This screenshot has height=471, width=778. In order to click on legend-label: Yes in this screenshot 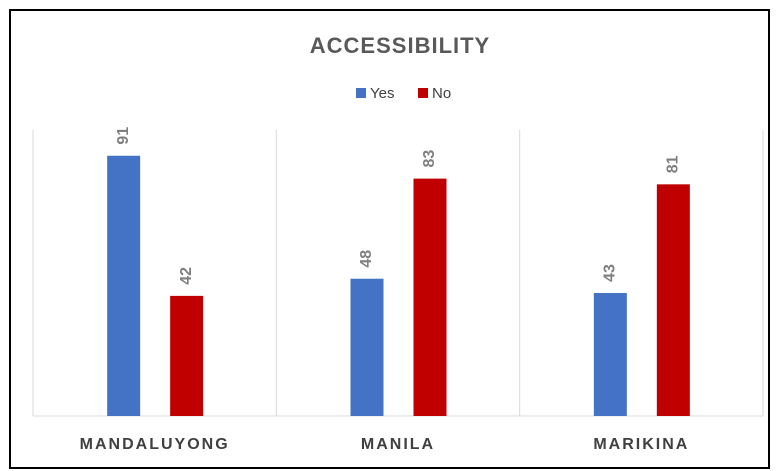, I will do `click(382, 93)`.